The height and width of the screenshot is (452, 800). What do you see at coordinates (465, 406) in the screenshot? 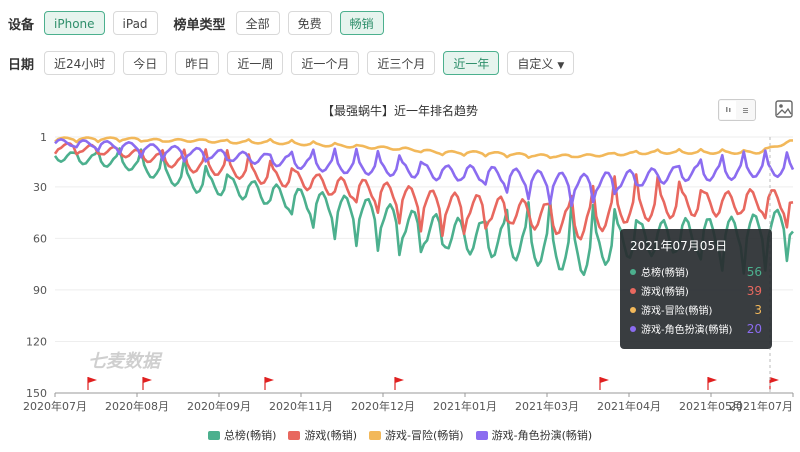
I see `x-tick-label: 2021年01月` at bounding box center [465, 406].